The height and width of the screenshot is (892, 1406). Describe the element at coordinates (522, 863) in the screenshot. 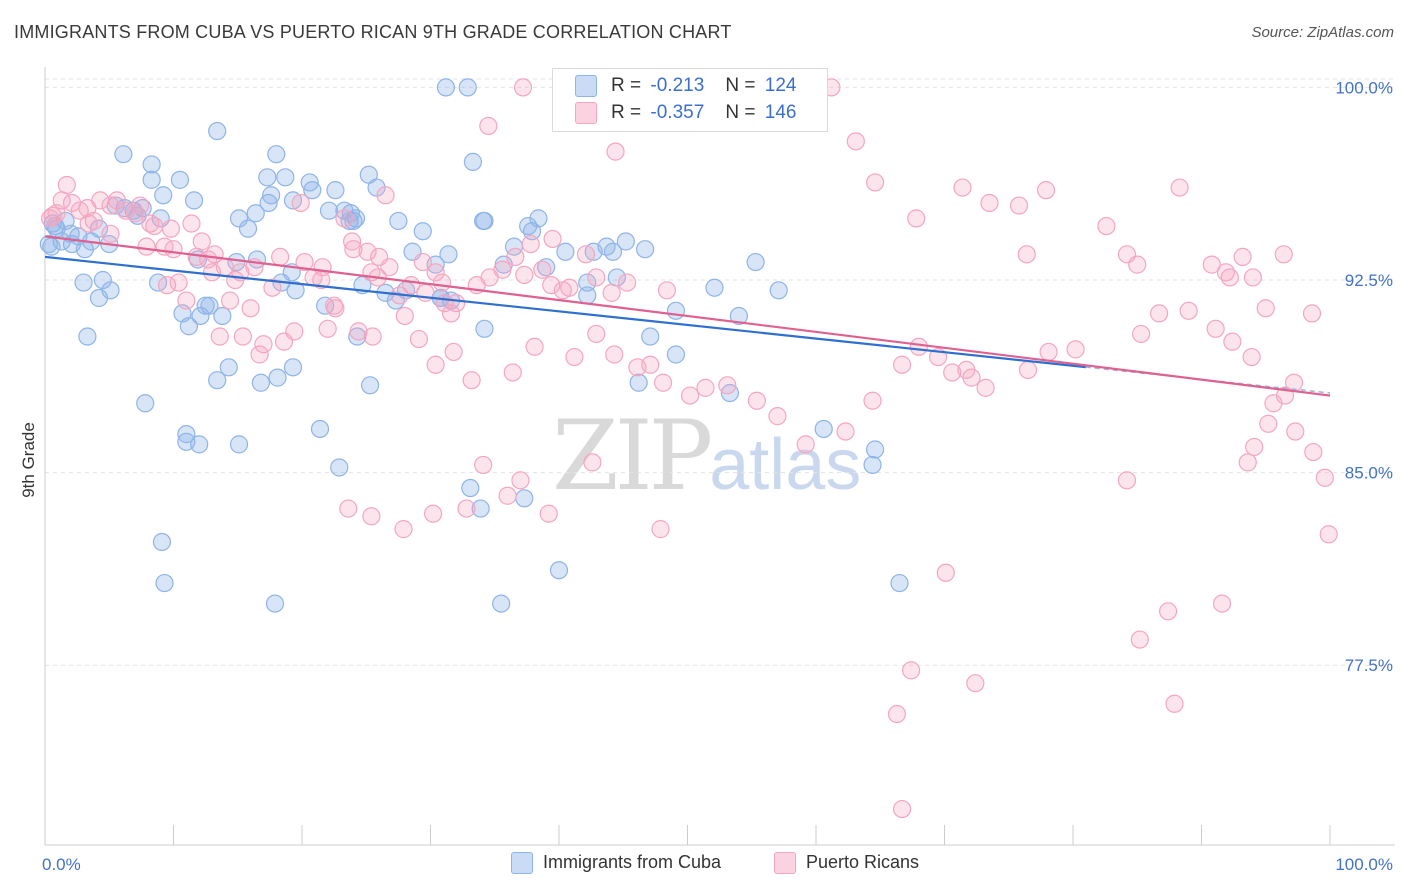

I see `bottom-legend-swatch-cuba` at that location.